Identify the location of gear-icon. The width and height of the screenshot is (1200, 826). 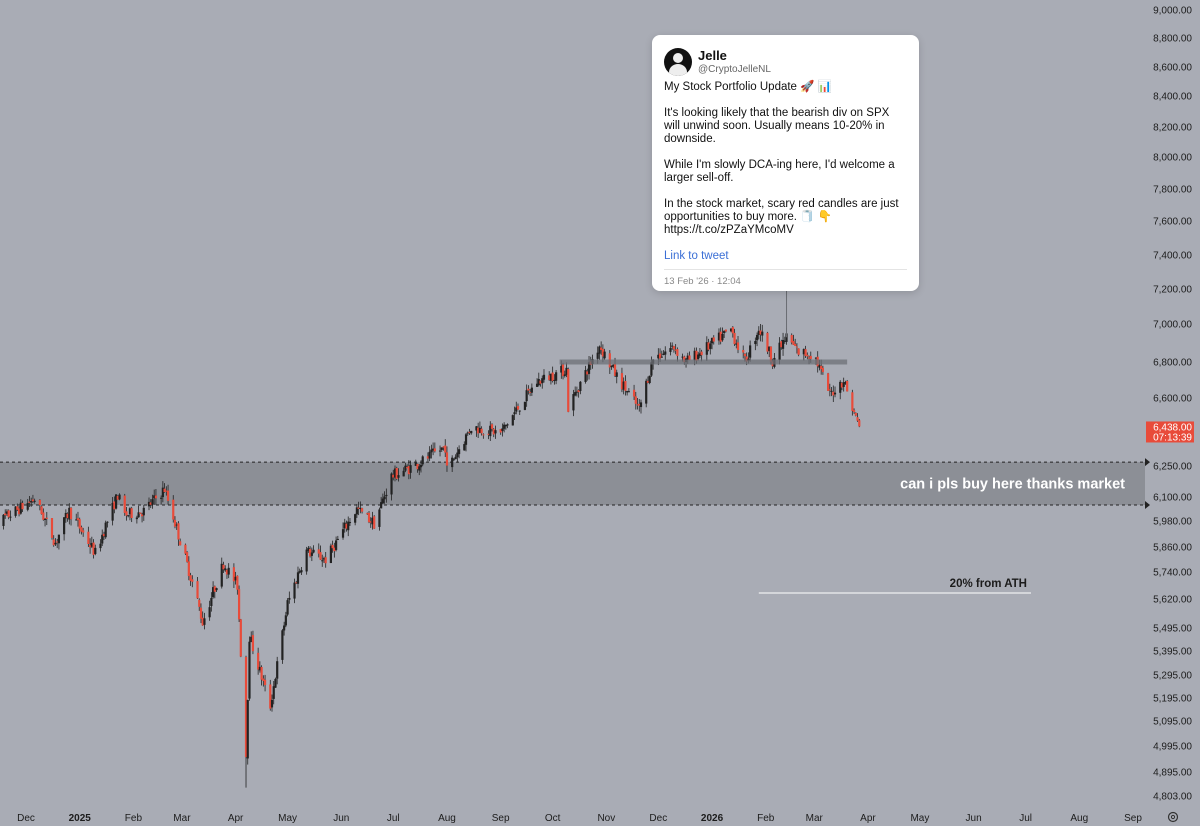
(1173, 817).